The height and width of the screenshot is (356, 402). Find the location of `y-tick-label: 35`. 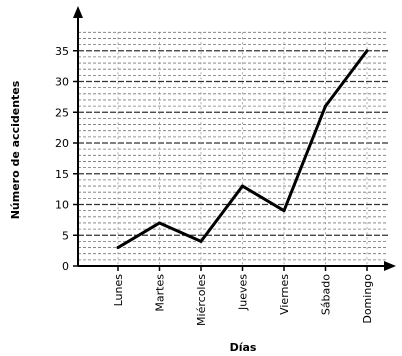

y-tick-label: 35 is located at coordinates (62, 51).